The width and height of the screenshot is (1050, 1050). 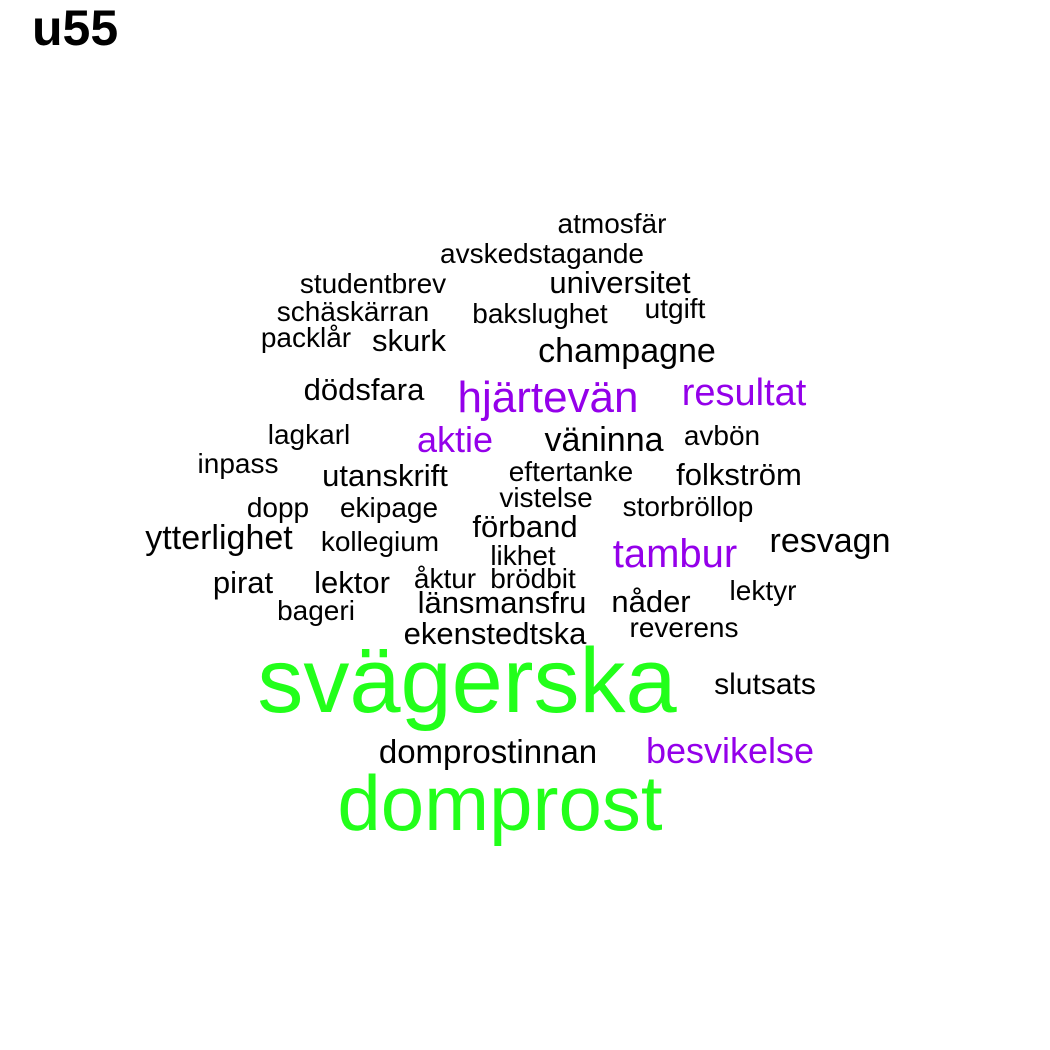 What do you see at coordinates (688, 506) in the screenshot?
I see `cloud-word-28: storbröllop` at bounding box center [688, 506].